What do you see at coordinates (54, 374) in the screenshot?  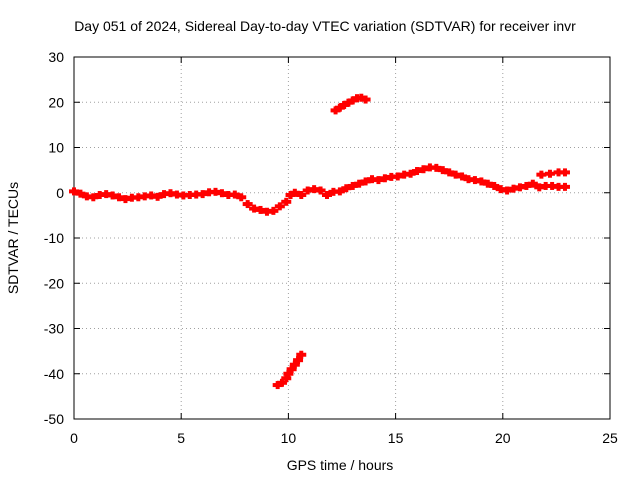 I see `y-tick-label: -40` at bounding box center [54, 374].